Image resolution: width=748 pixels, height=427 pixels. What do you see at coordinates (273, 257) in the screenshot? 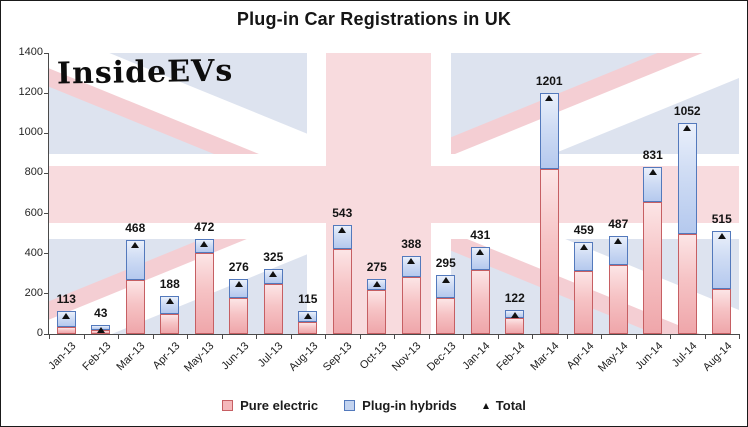
I see `data-label-jul-13: 325` at bounding box center [273, 257].